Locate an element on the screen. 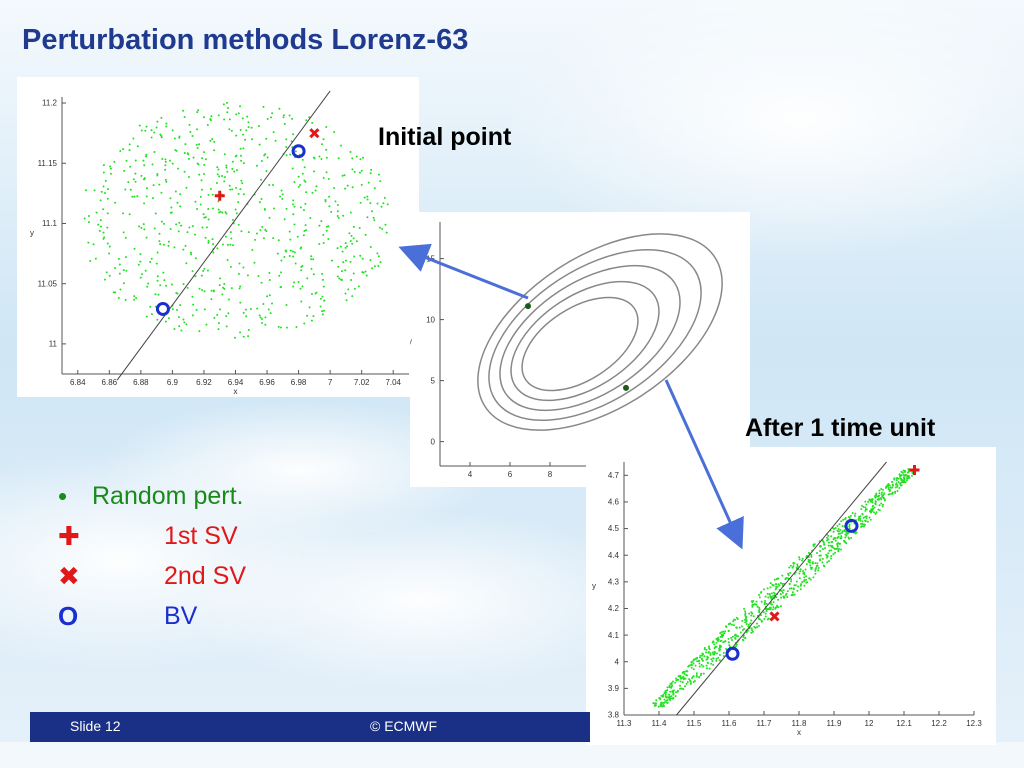 The height and width of the screenshot is (768, 1024). attractor-orbit is located at coordinates (580, 344).